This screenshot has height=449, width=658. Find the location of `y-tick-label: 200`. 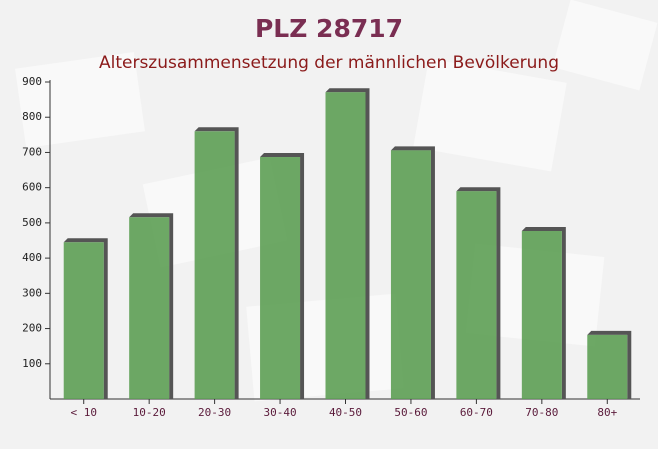

y-tick-label: 200 is located at coordinates (32, 328).